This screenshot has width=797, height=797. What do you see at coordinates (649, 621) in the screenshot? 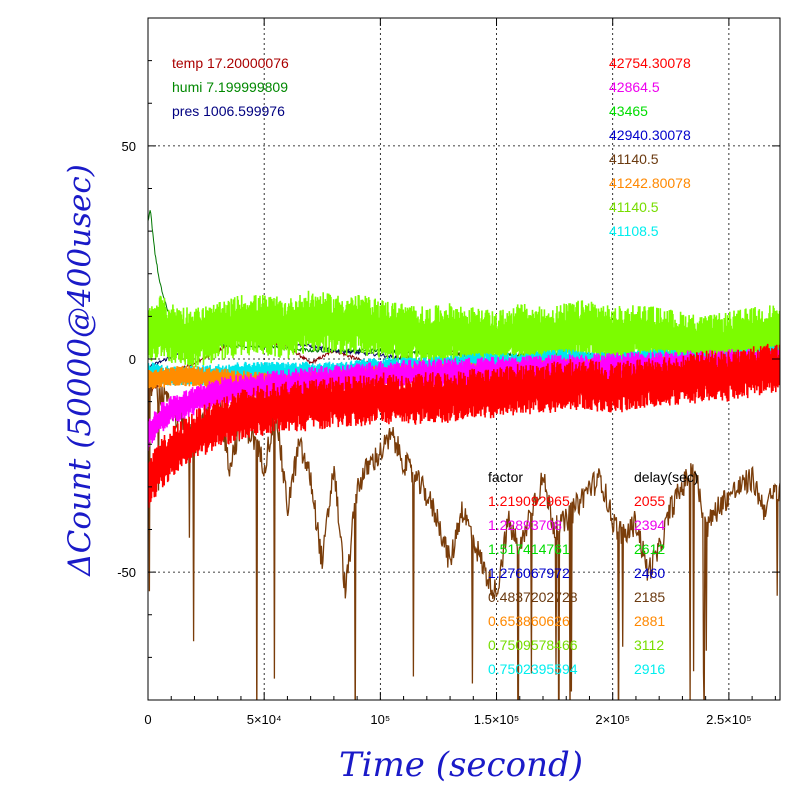
I see `delay-value: 2881` at bounding box center [649, 621].